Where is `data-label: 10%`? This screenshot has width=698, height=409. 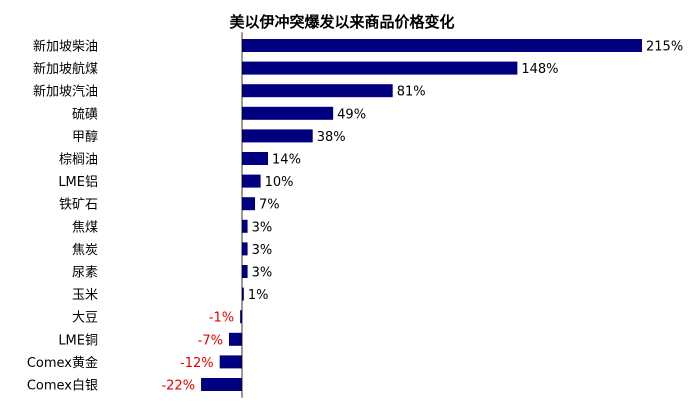
data-label: 10% is located at coordinates (279, 182).